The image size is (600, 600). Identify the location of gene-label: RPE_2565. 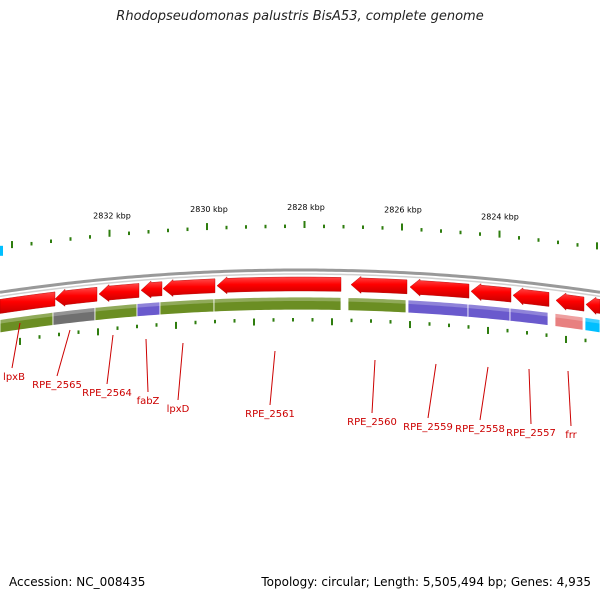
(57, 385).